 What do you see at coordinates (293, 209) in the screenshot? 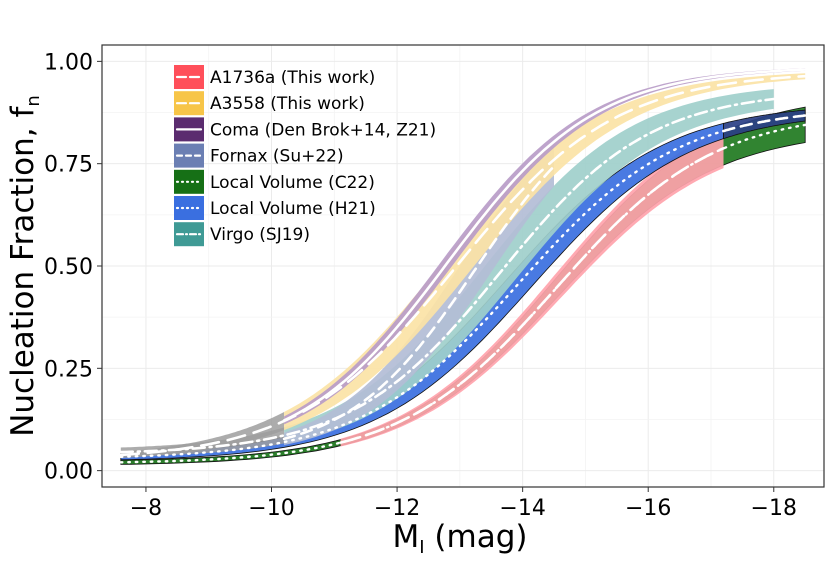
I see `legend-label-local-volume-h21: Local Volume (H21)` at bounding box center [293, 209].